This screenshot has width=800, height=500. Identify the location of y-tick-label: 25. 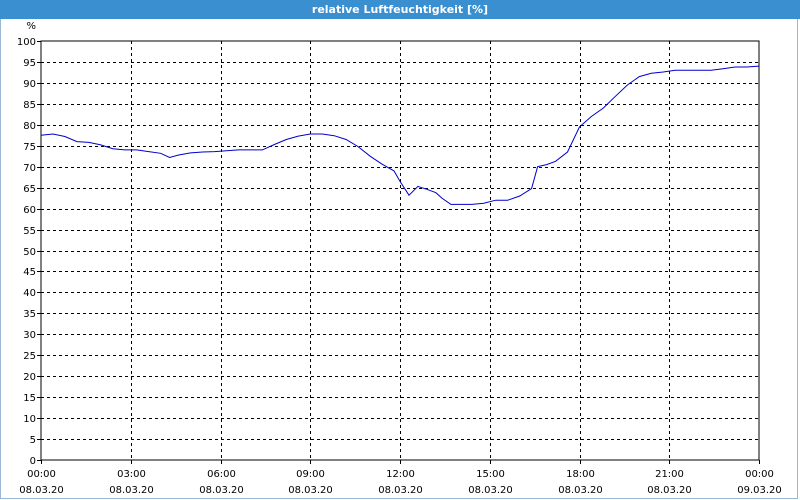
(29, 356).